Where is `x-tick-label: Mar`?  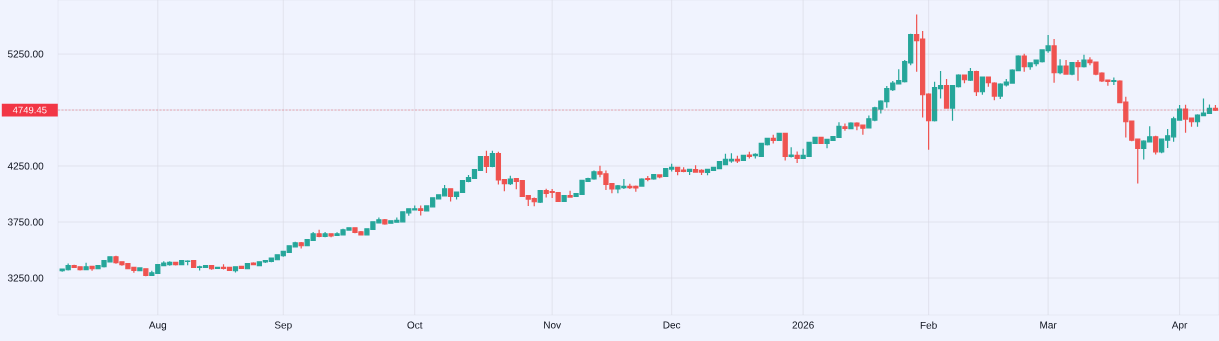 x-tick-label: Mar is located at coordinates (1048, 325).